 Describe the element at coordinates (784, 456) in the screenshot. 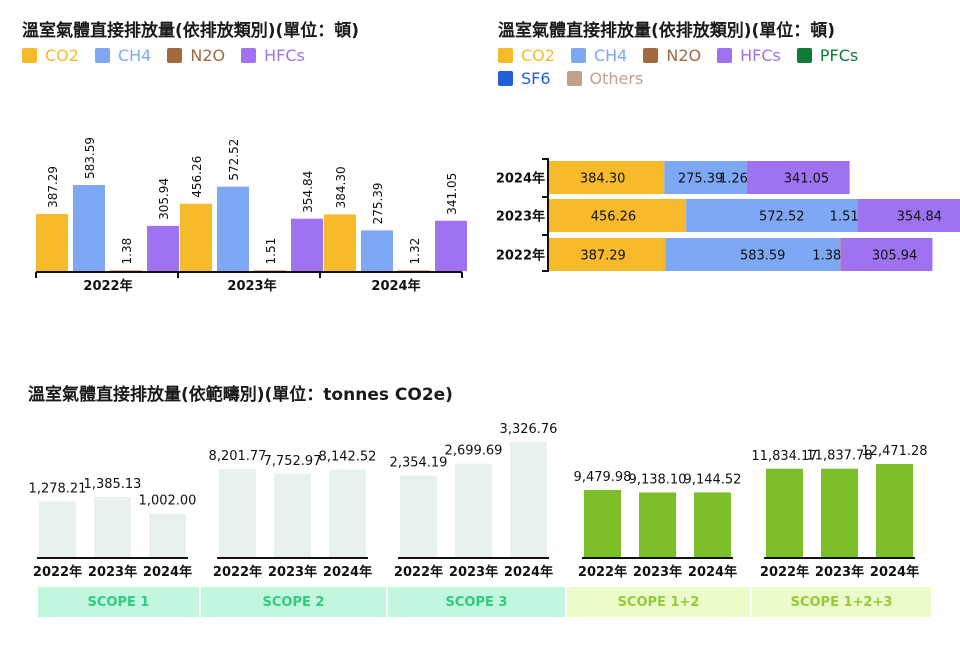

I see `scope-bar-label: 11,834.17` at that location.